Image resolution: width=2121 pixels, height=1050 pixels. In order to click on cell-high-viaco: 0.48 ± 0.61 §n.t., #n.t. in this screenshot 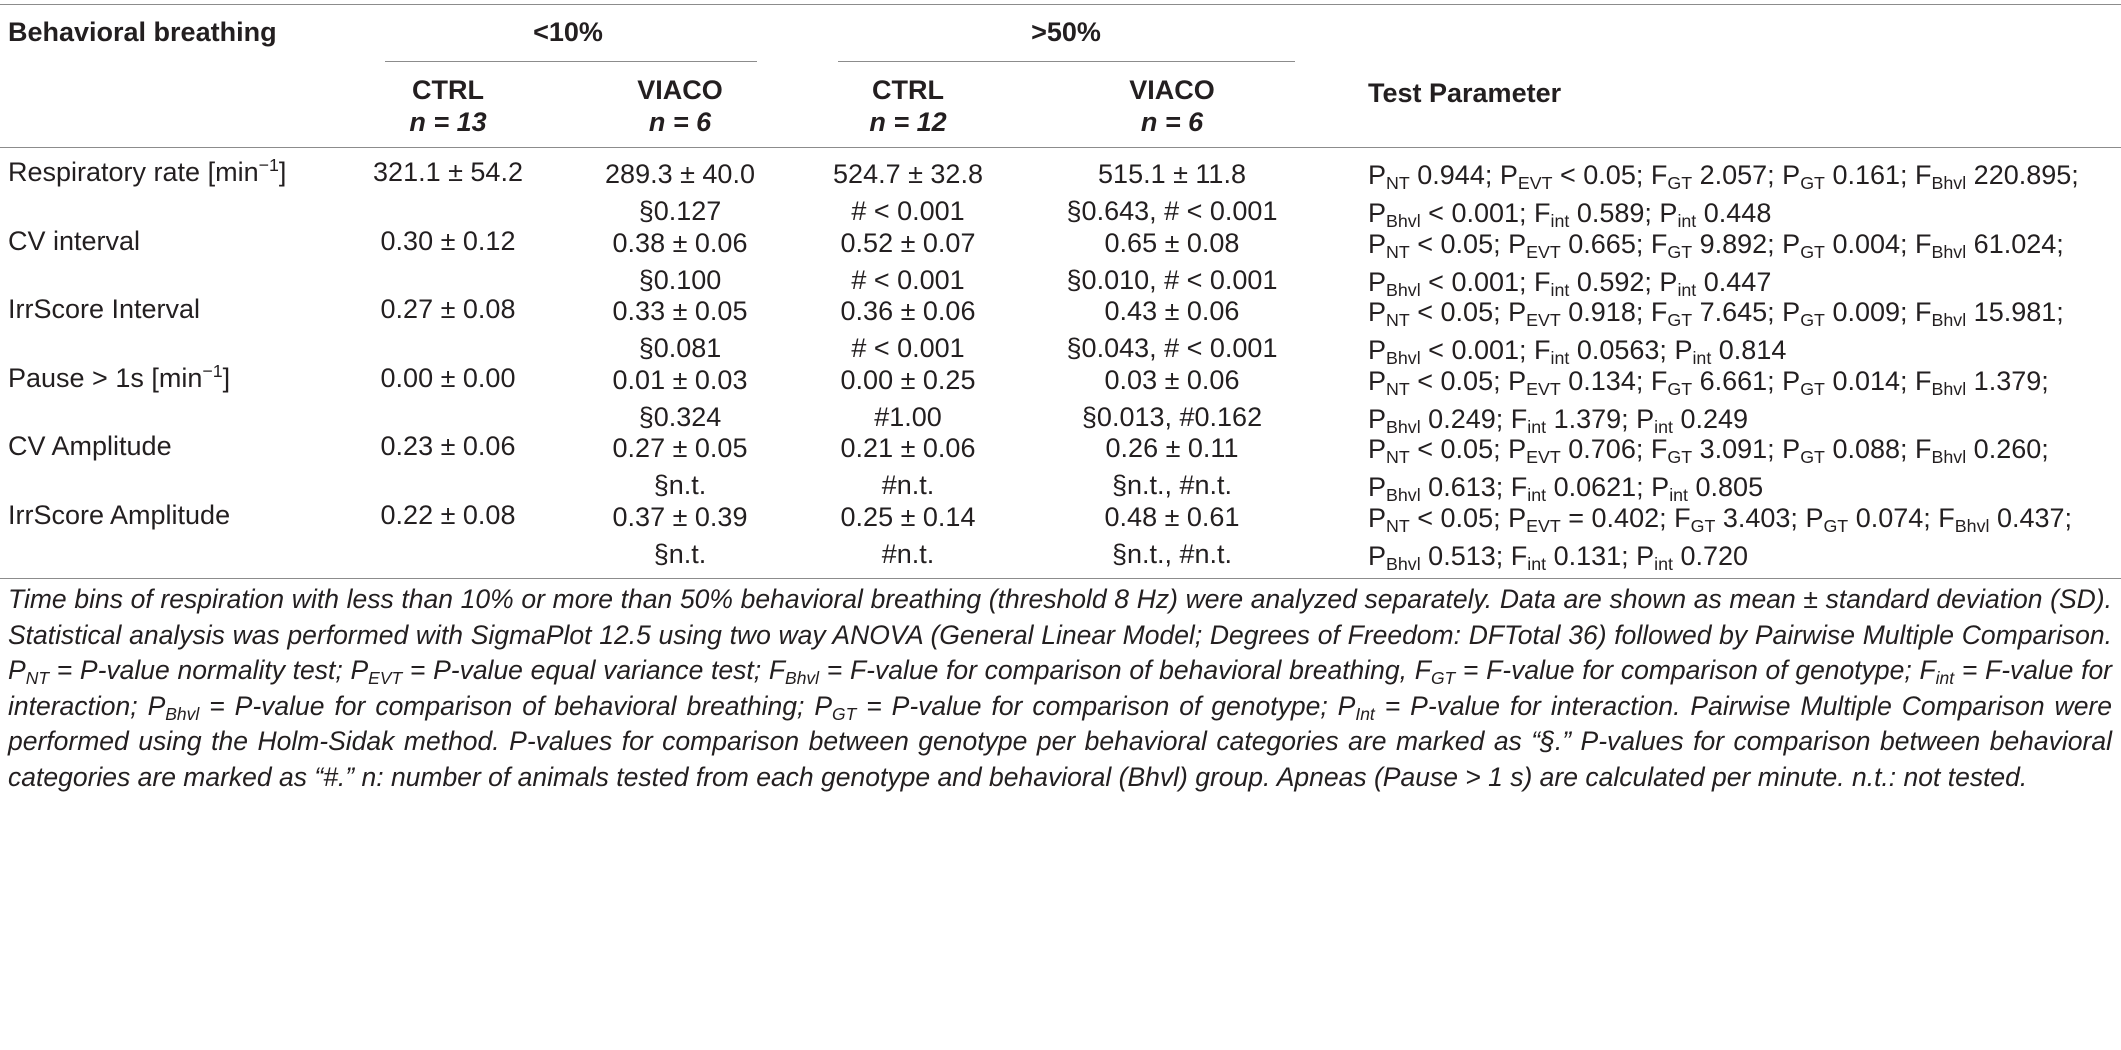, I will do `click(1172, 535)`.